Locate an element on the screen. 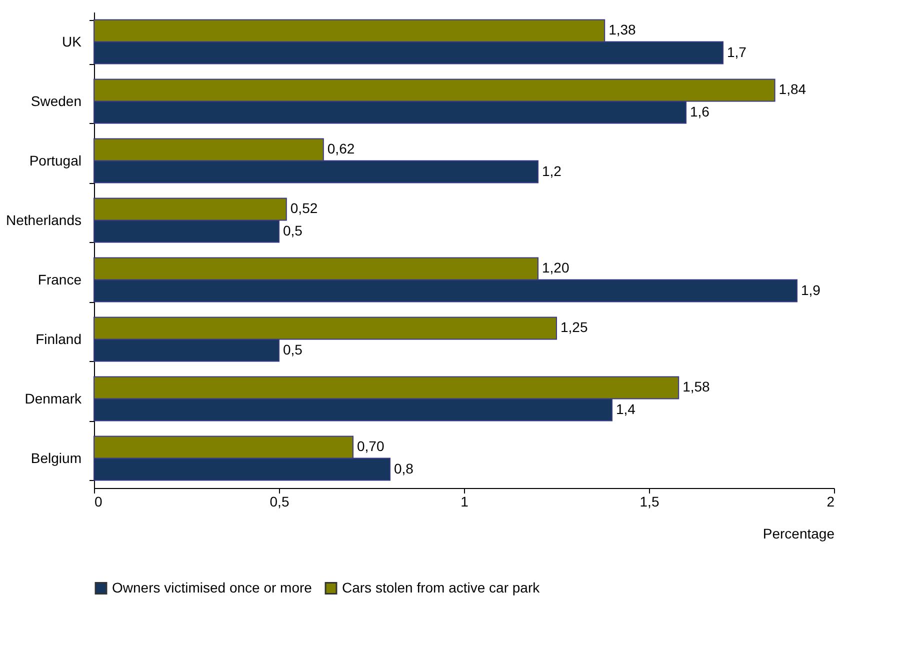  legend-label: Cars stolen from active car park is located at coordinates (441, 587).